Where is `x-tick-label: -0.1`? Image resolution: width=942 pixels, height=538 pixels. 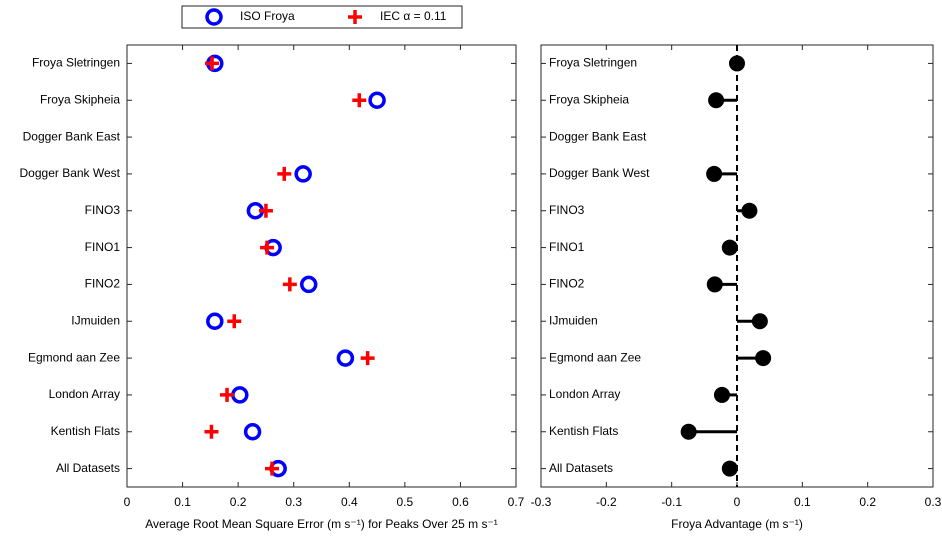 x-tick-label: -0.1 is located at coordinates (671, 502).